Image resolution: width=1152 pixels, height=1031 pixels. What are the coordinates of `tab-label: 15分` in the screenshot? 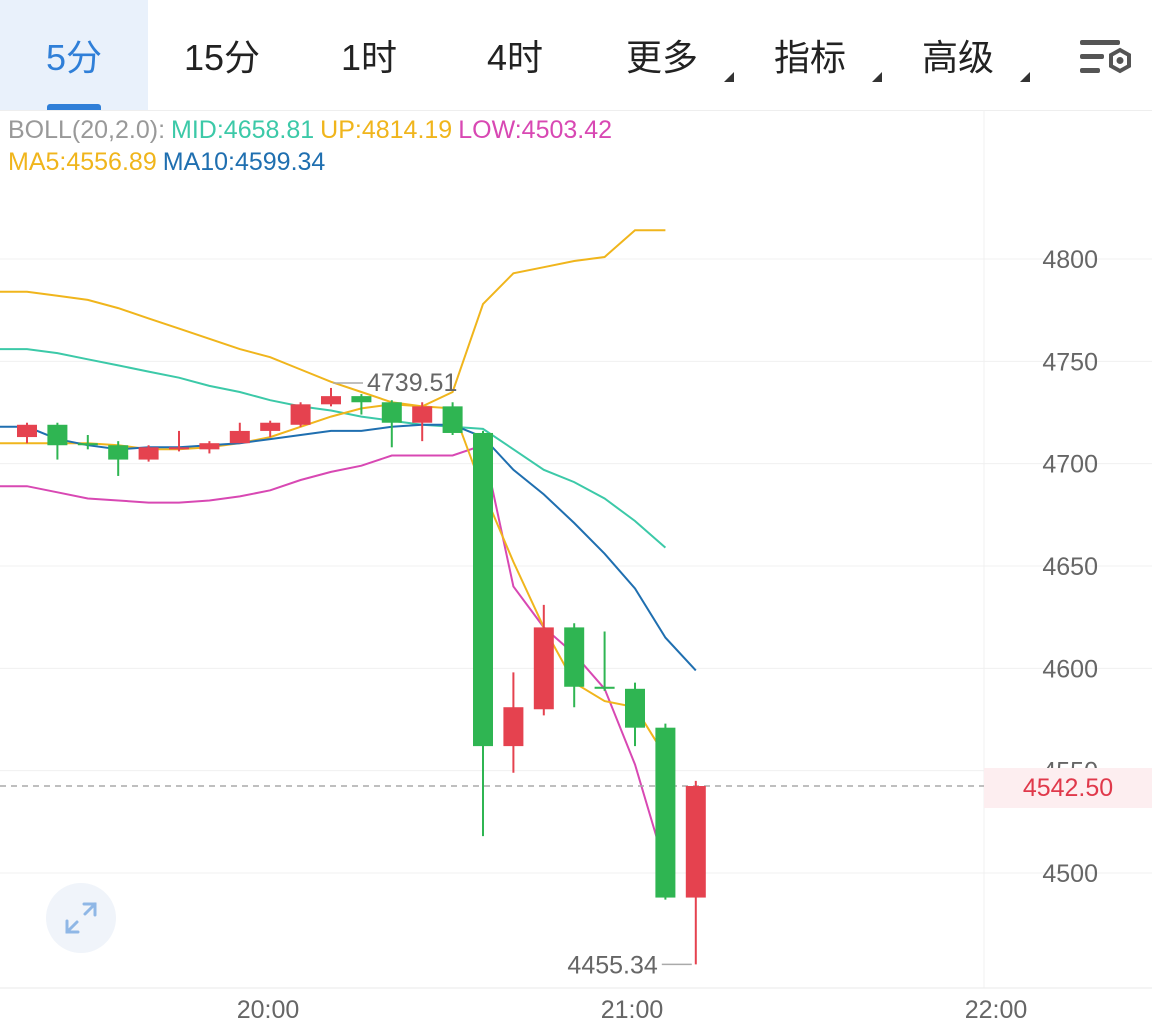 It's located at (222, 57).